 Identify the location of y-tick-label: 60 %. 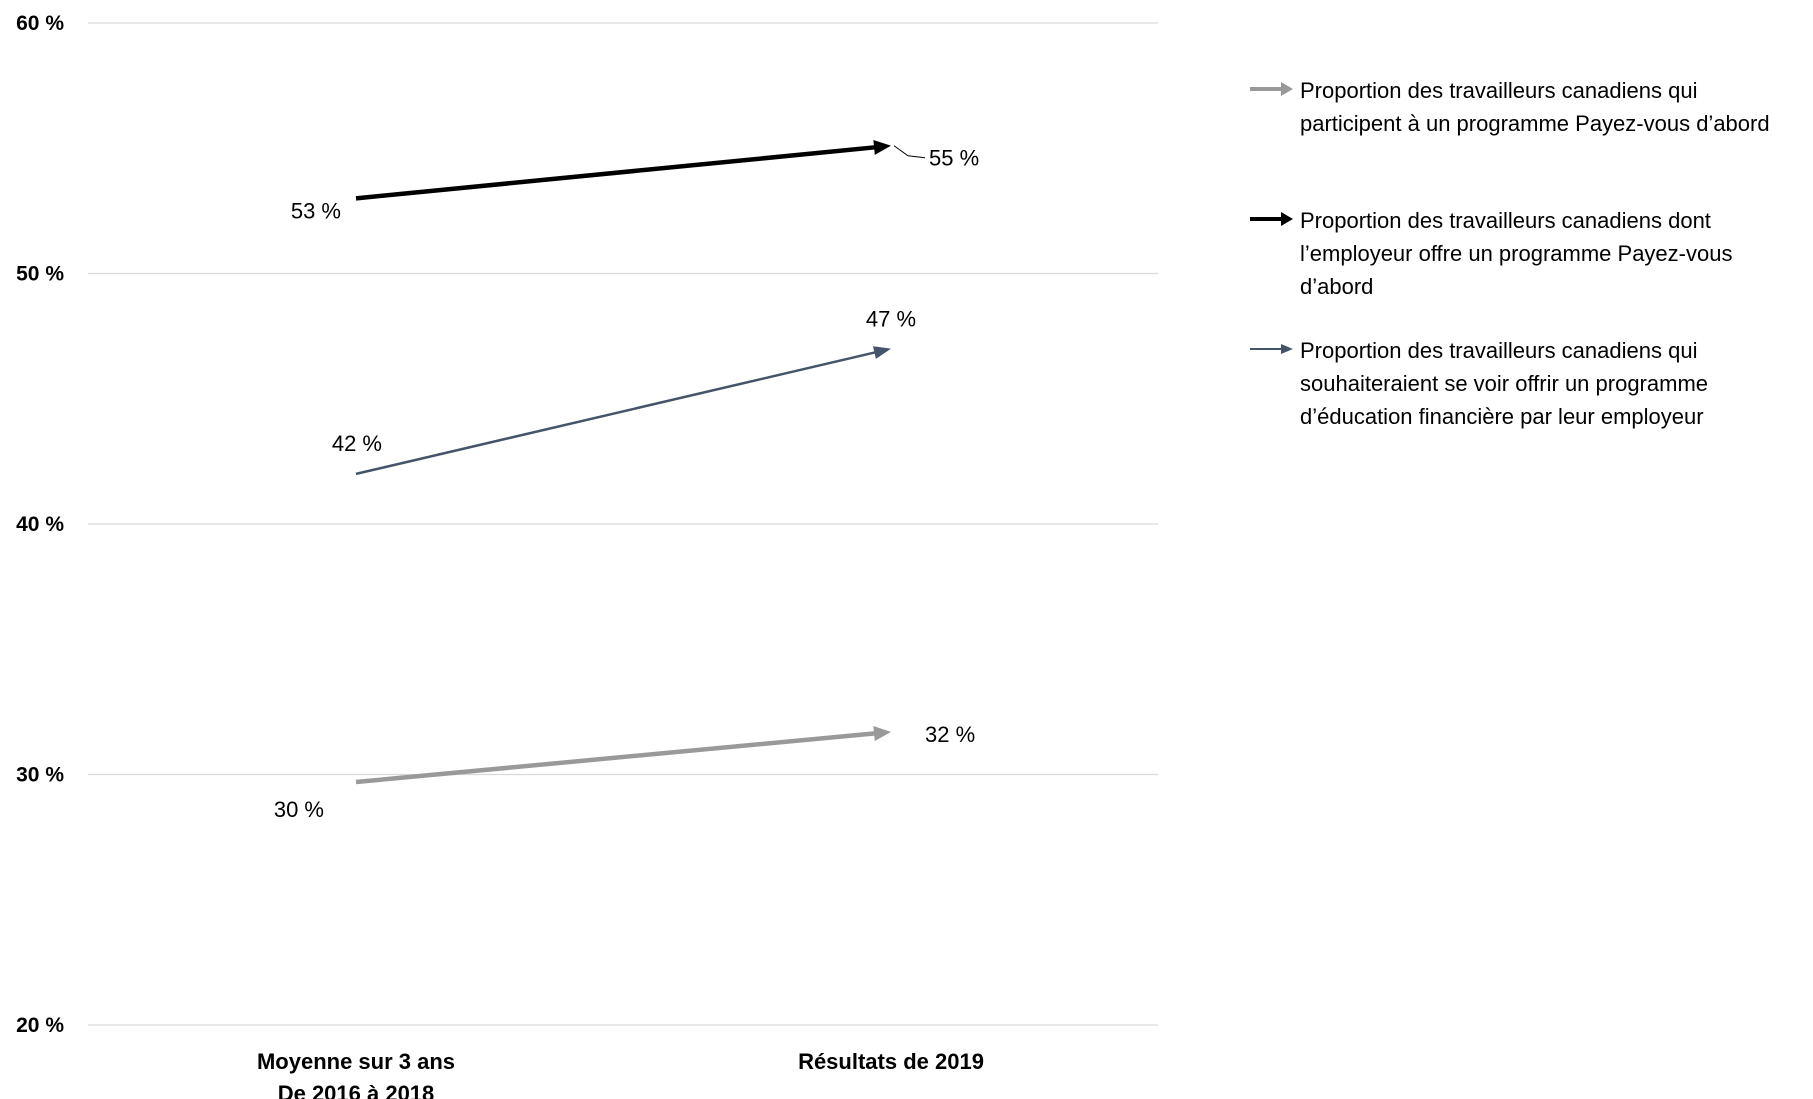
(40, 23).